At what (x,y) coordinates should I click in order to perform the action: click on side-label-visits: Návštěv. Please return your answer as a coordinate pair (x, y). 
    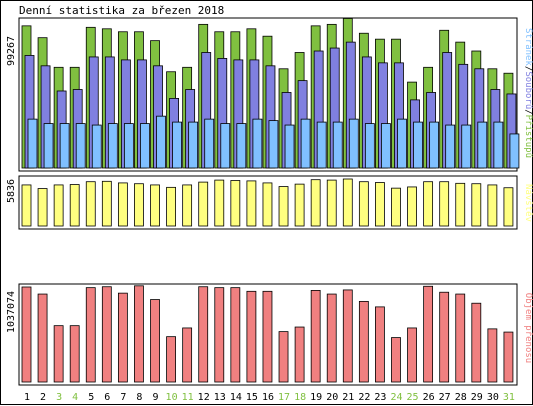
    Looking at the image, I should click on (528, 203).